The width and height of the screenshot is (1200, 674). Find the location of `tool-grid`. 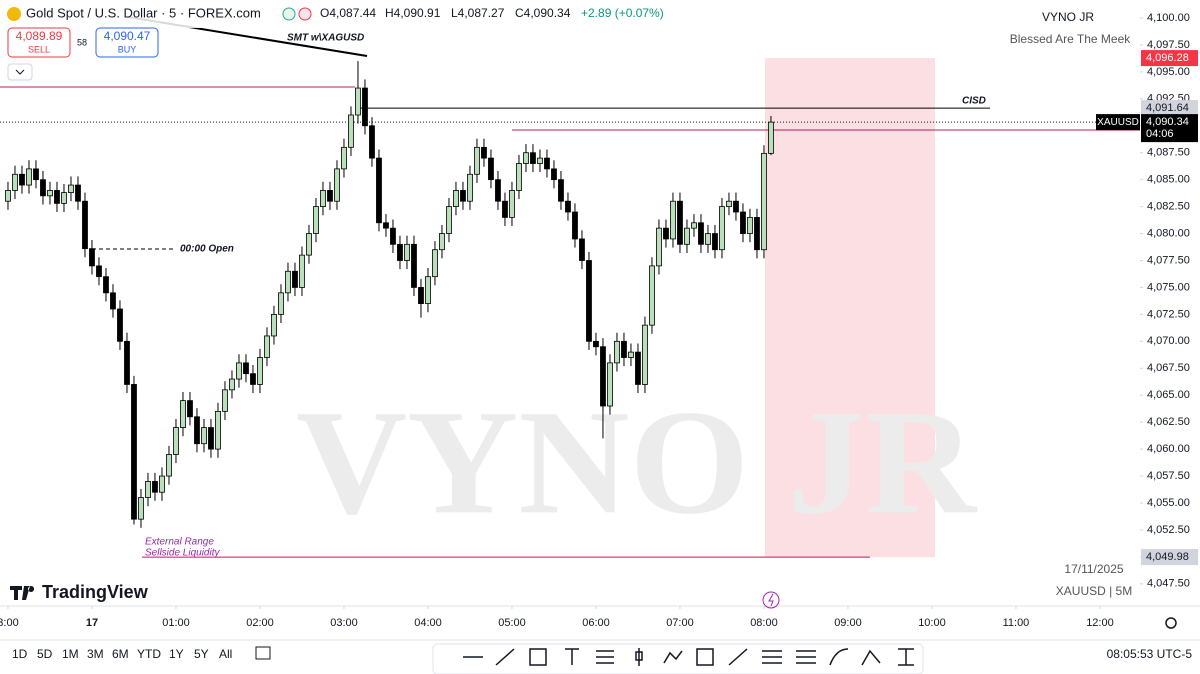

tool-grid is located at coordinates (705, 657).